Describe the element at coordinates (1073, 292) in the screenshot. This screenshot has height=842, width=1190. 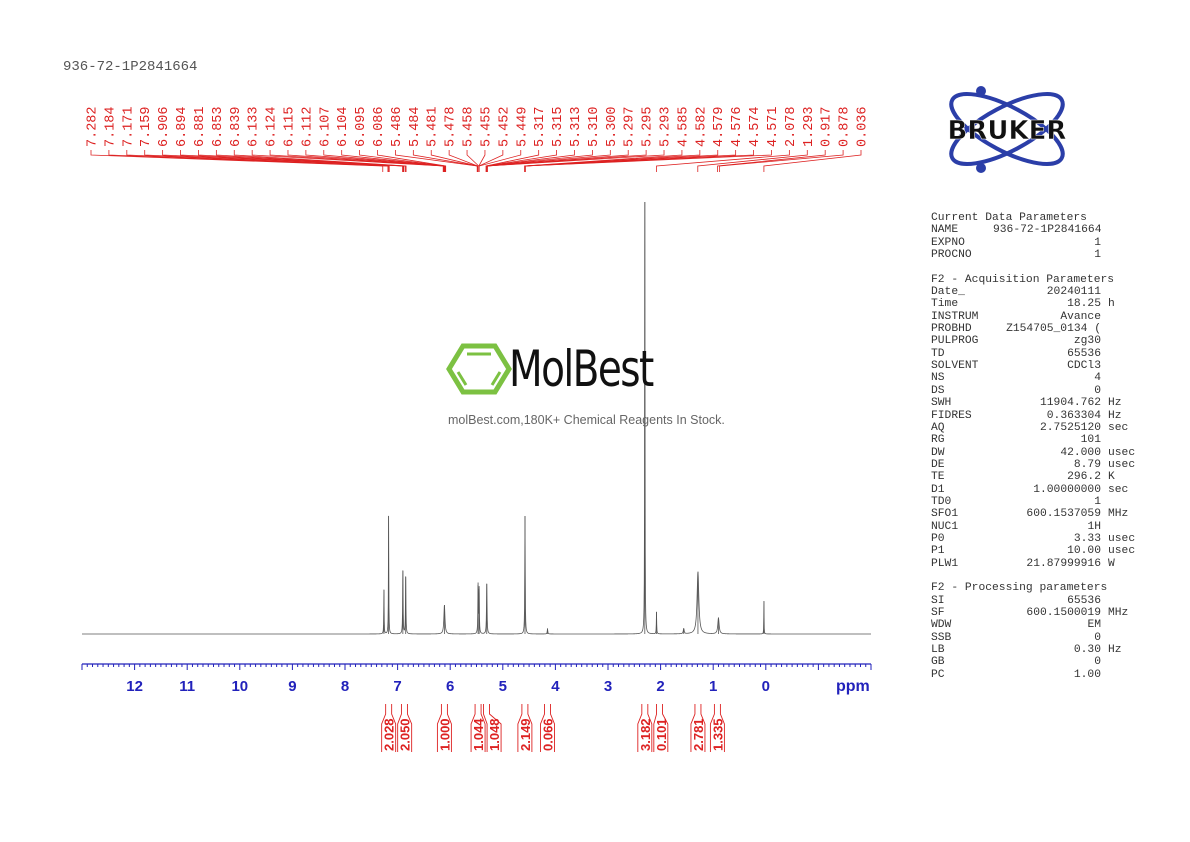
I see `parameter-value: 20240111` at that location.